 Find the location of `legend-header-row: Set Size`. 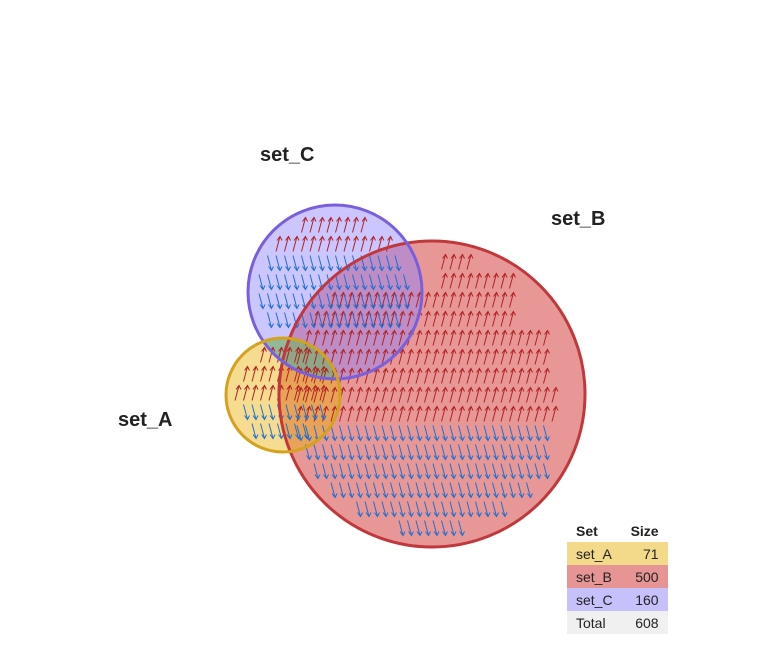

legend-header-row: Set Size is located at coordinates (617, 530).